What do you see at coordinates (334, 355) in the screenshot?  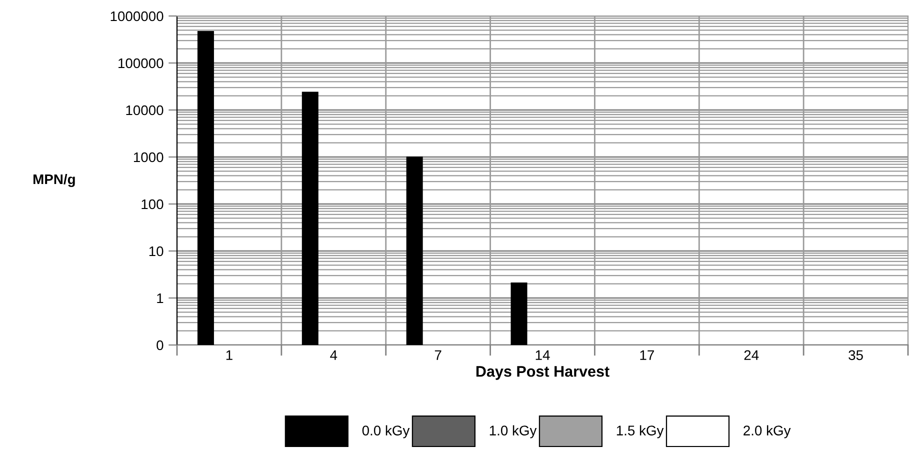 I see `x-tick-label: 4` at bounding box center [334, 355].